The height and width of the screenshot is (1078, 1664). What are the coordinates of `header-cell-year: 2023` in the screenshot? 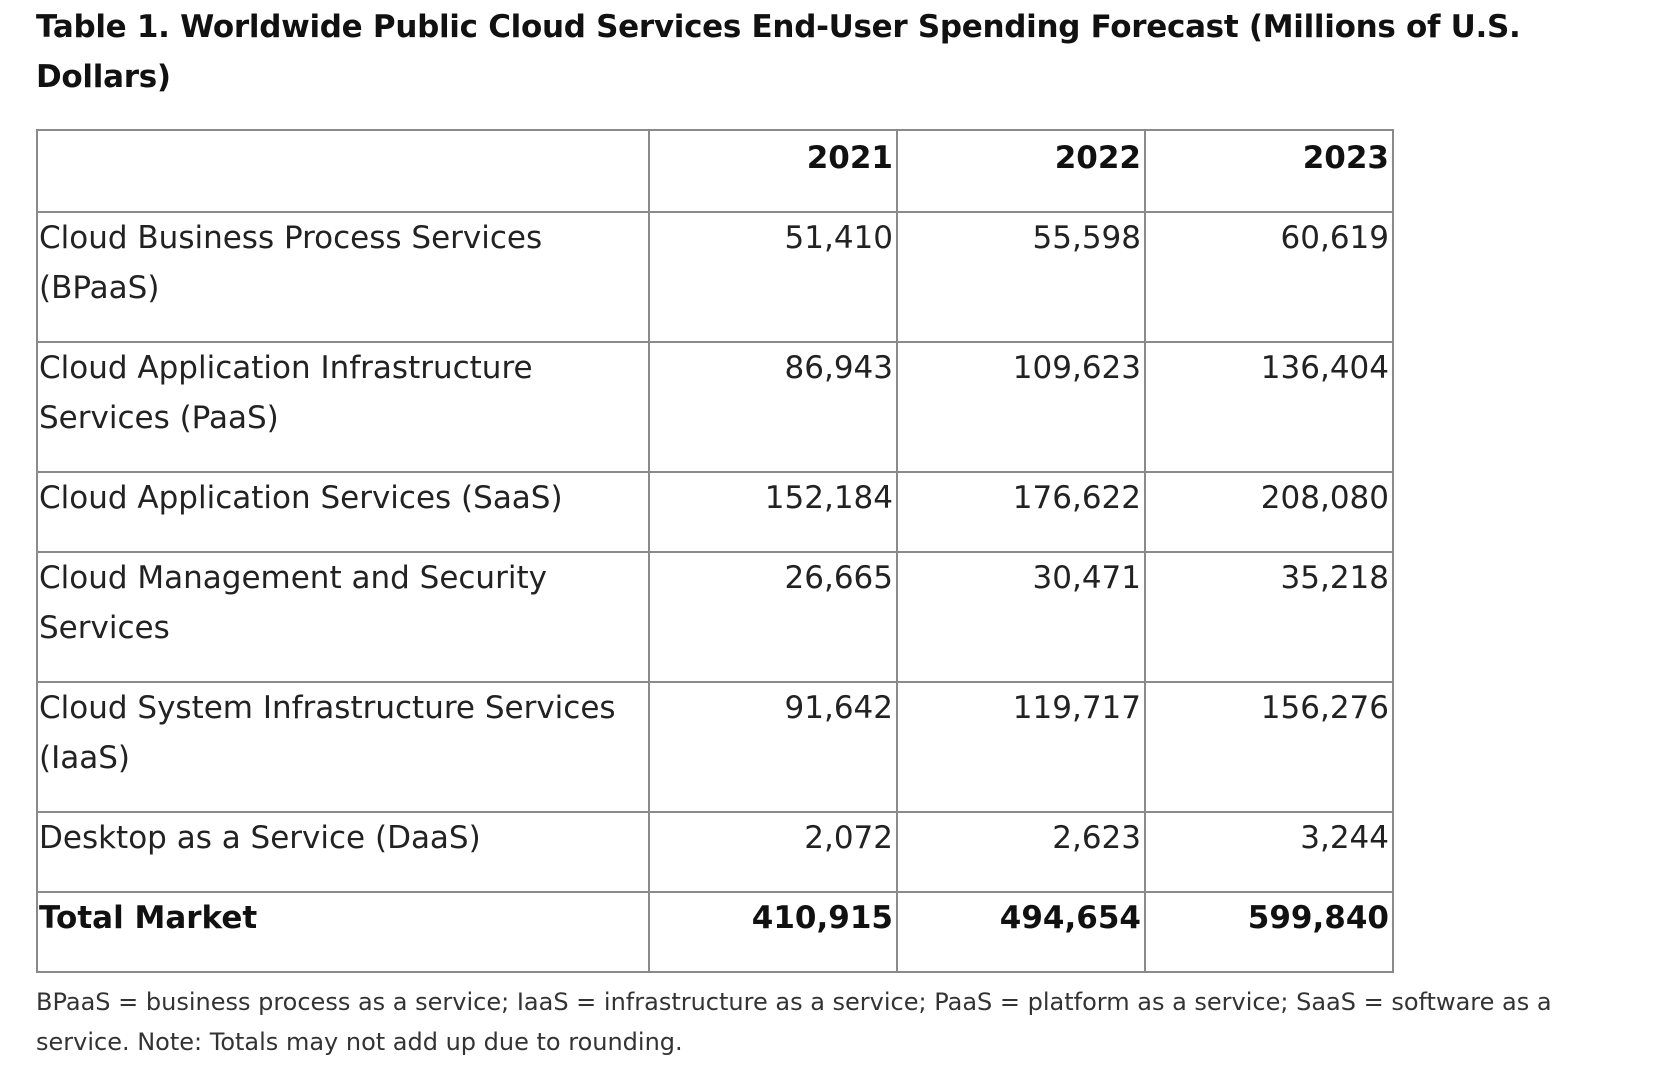 It's located at (1269, 171).